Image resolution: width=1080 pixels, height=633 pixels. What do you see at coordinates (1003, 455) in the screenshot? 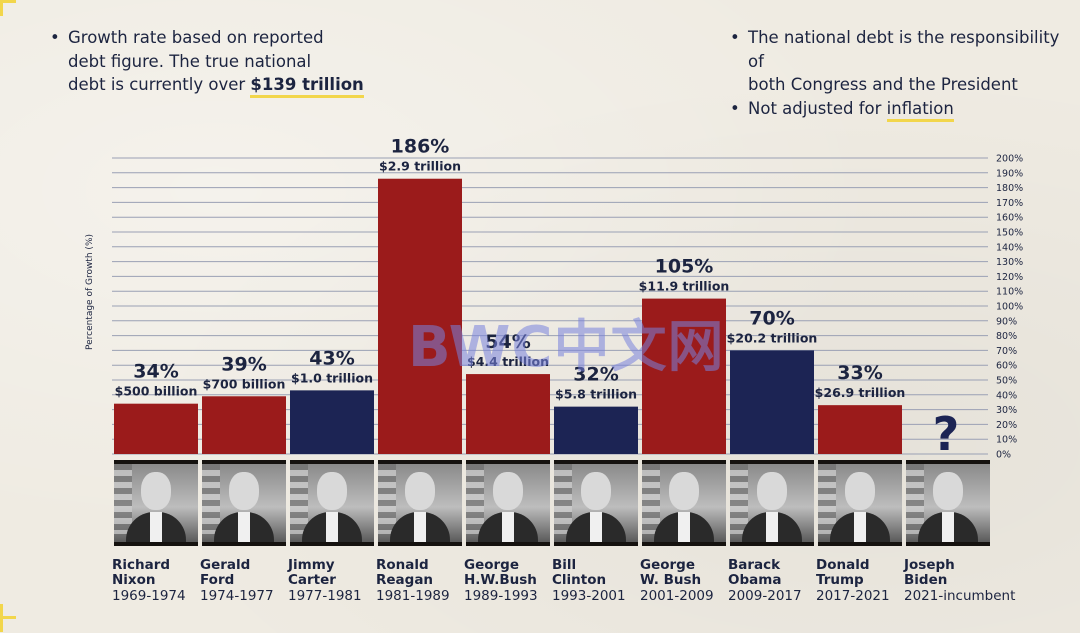
I see `y-tick-label: 0%` at bounding box center [1003, 455].